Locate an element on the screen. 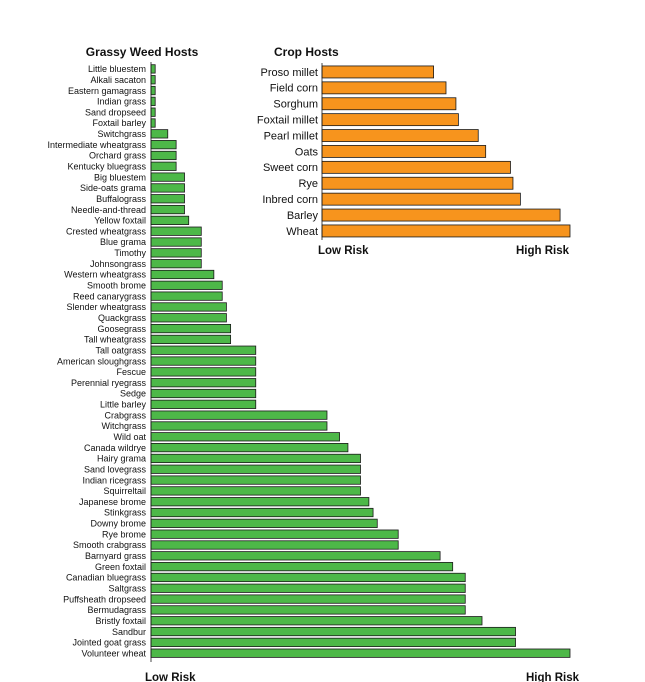 This screenshot has height=682, width=645. grassy-weed-bar-saltgrass is located at coordinates (308, 588).